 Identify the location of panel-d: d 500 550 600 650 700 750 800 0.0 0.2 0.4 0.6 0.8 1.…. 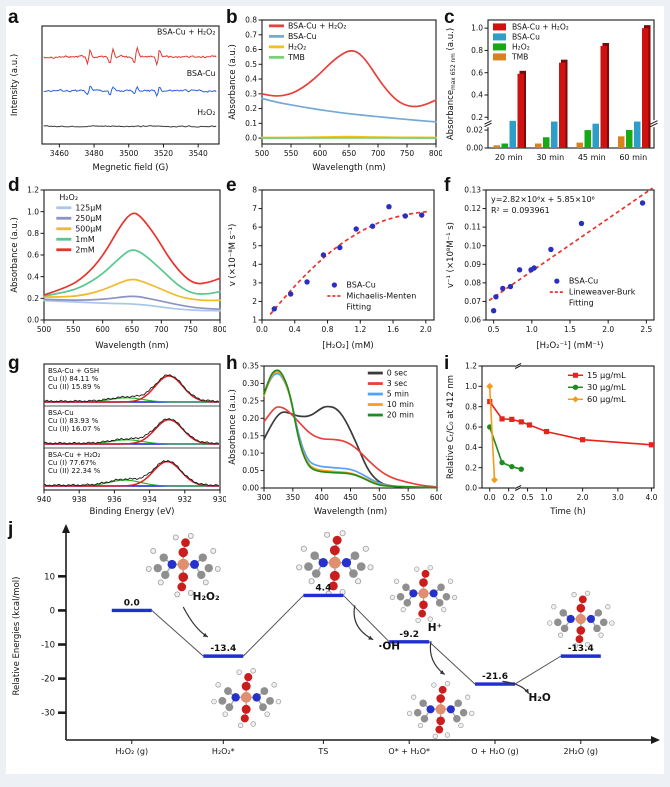
(117, 266).